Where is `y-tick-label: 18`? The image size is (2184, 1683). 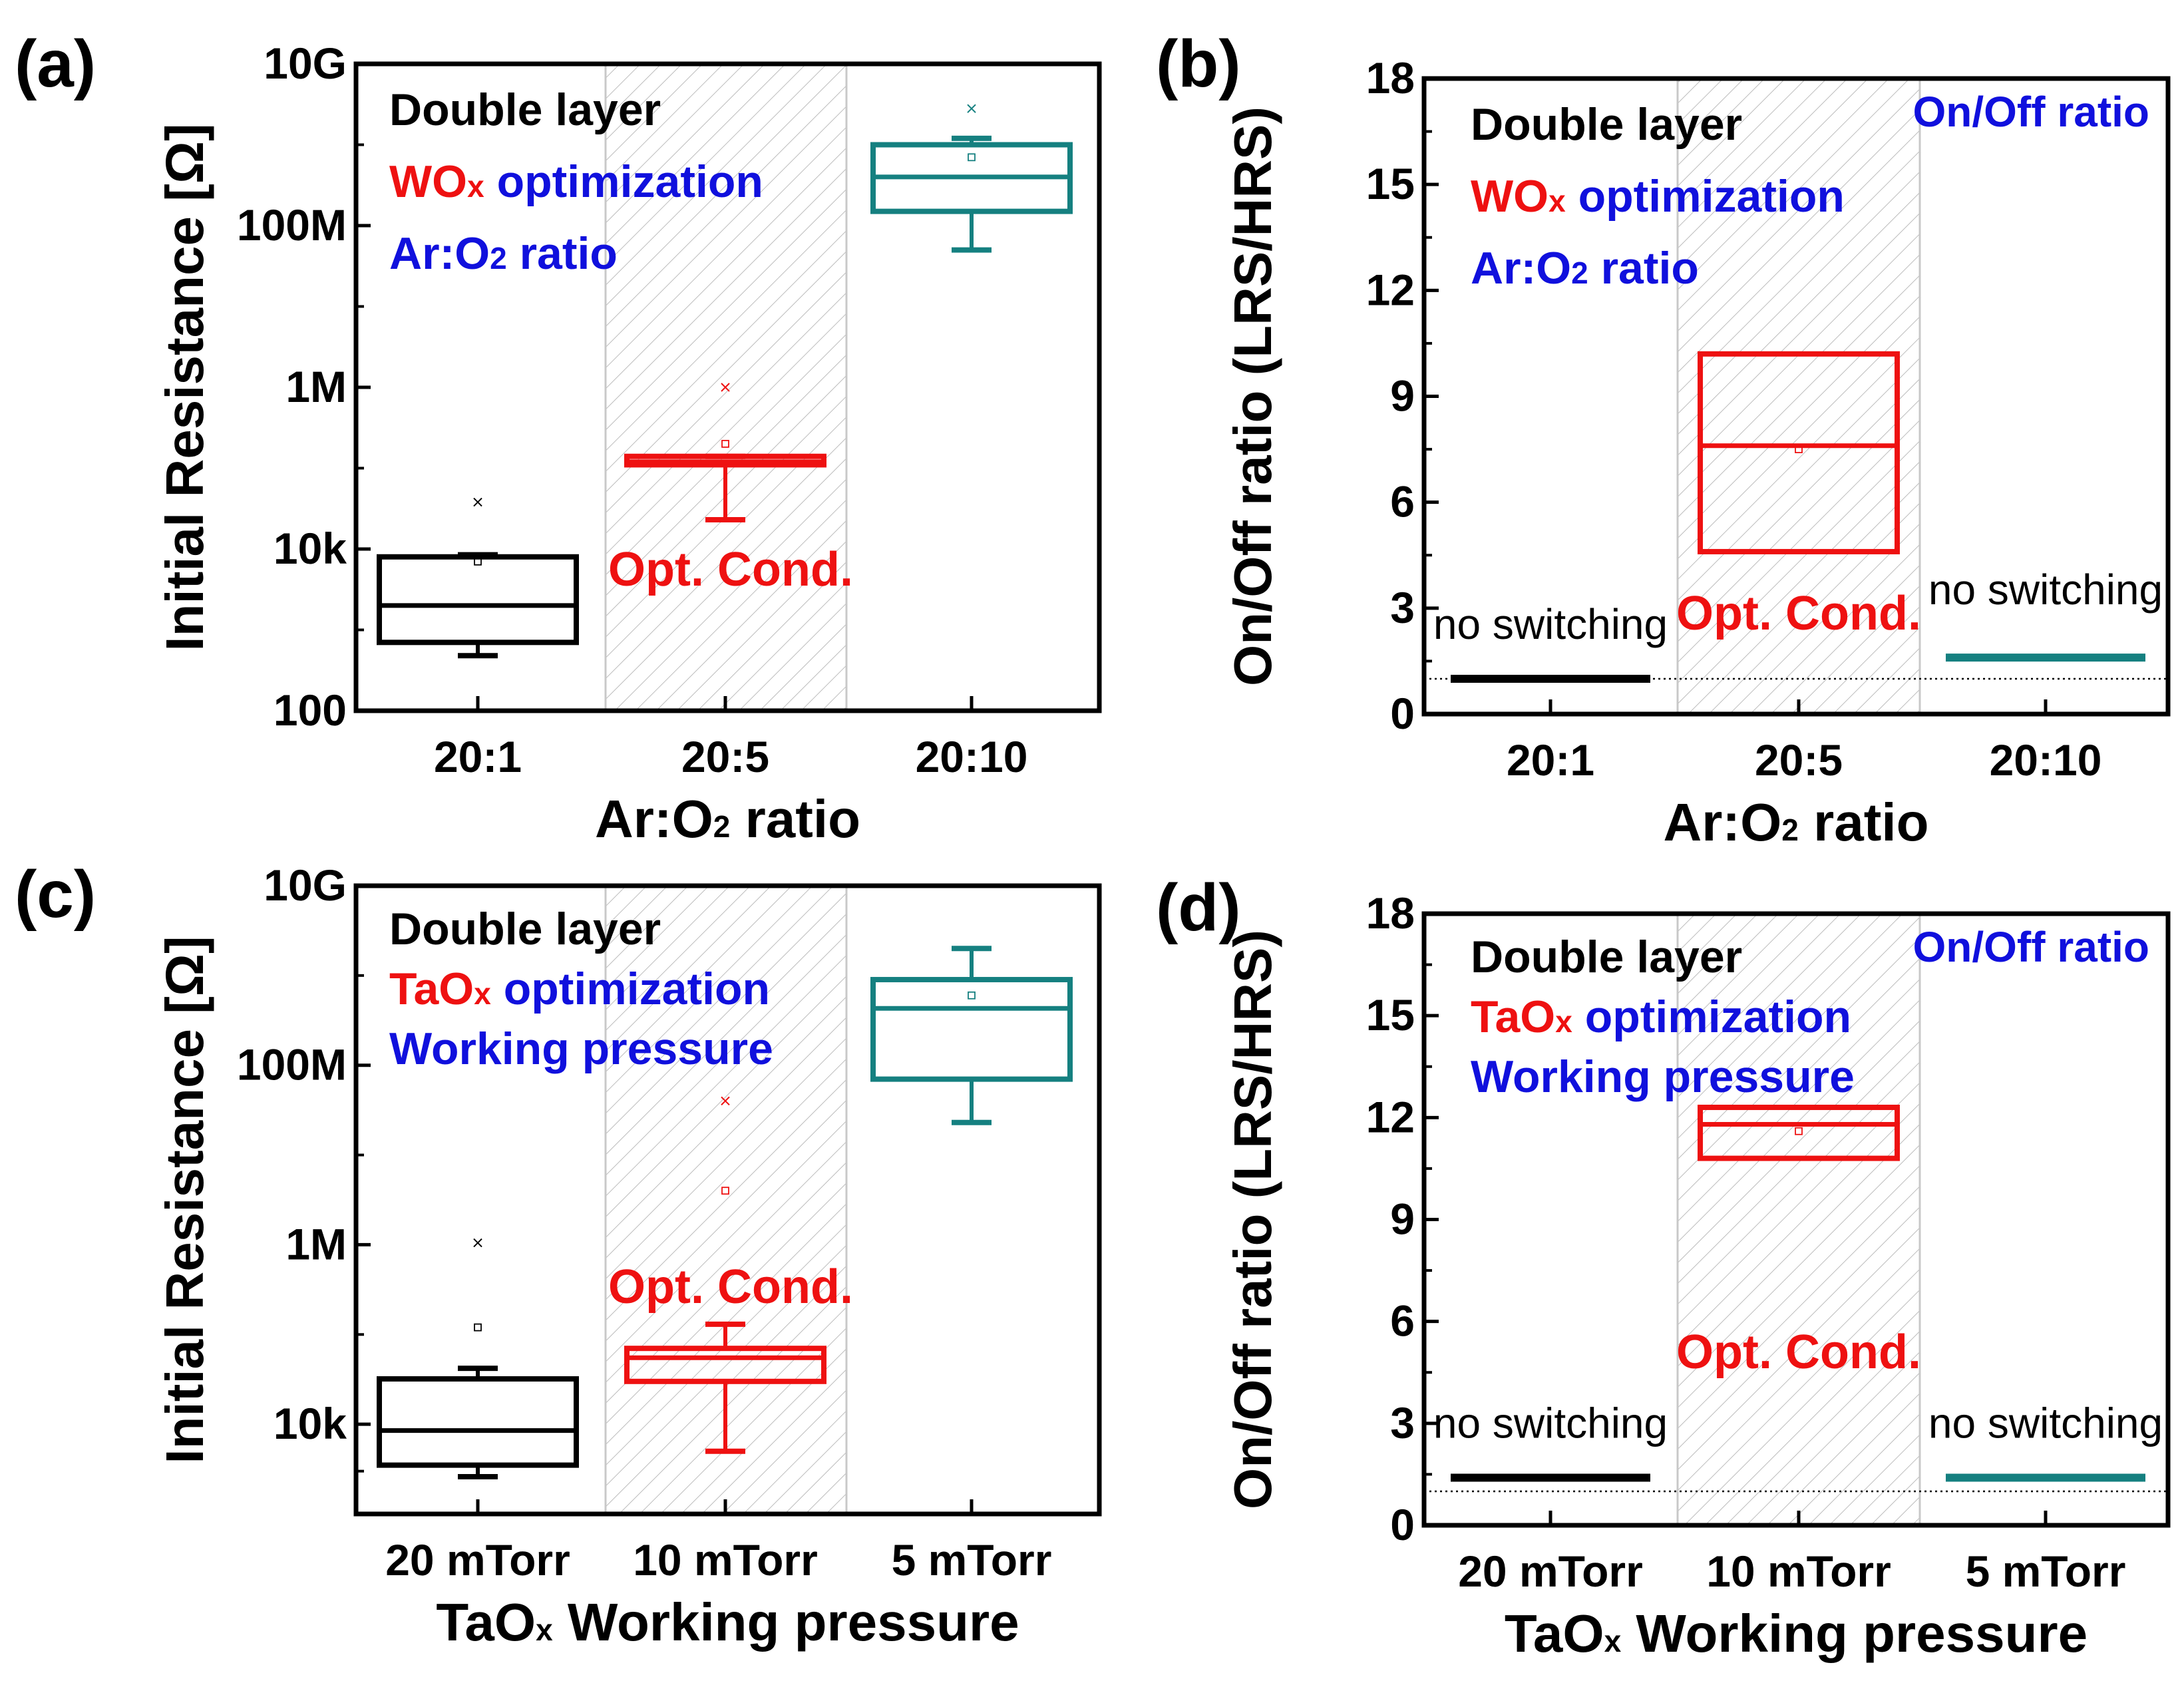 y-tick-label: 18 is located at coordinates (1390, 913).